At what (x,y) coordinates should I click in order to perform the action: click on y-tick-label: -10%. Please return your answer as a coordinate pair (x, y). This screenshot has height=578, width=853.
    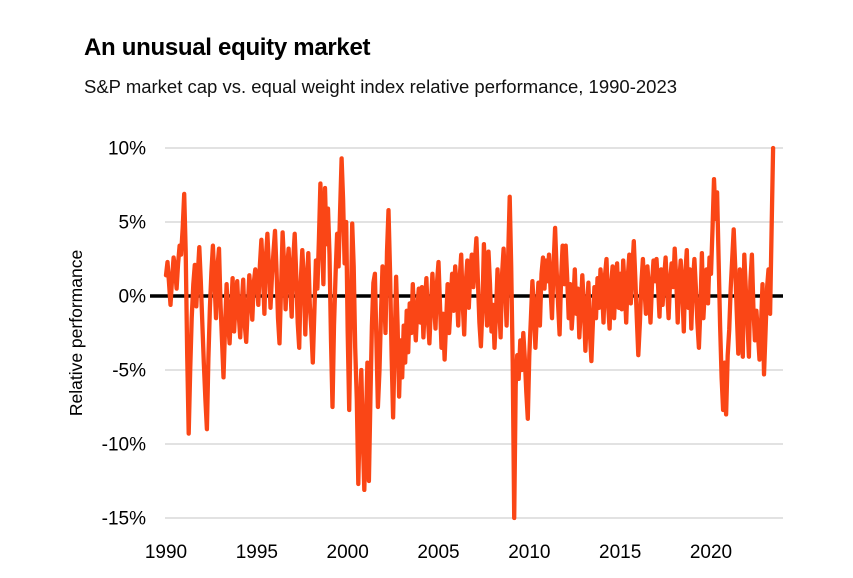
    Looking at the image, I should click on (124, 445).